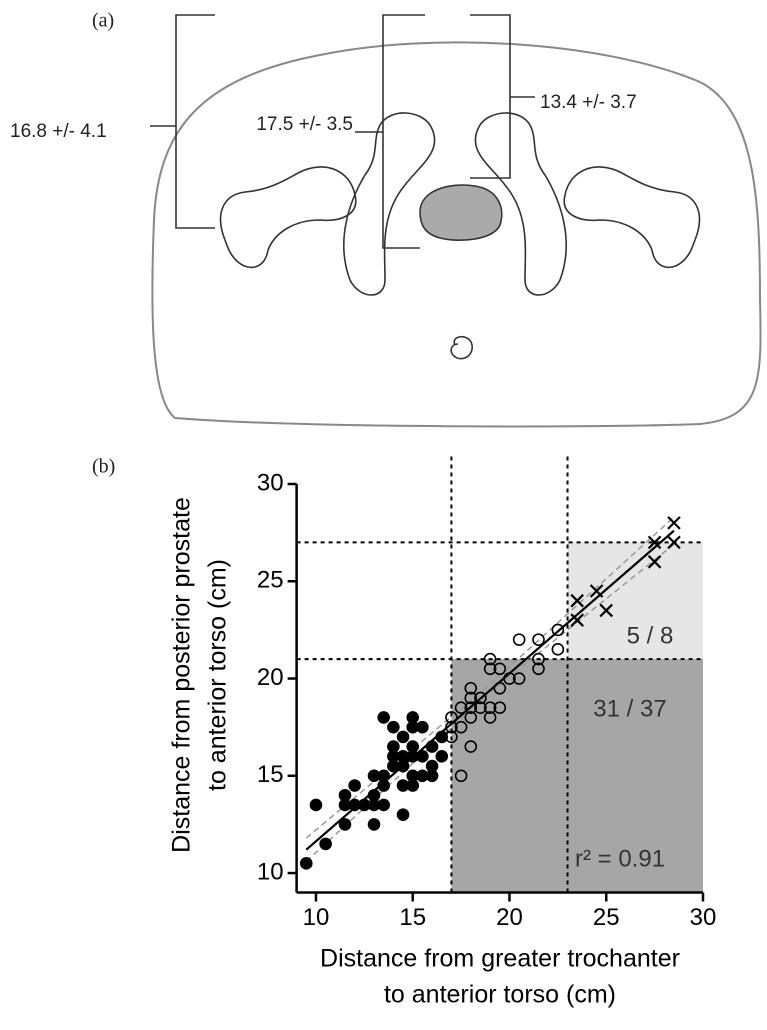  Describe the element at coordinates (270, 774) in the screenshot. I see `y-tick-label: 15` at that location.